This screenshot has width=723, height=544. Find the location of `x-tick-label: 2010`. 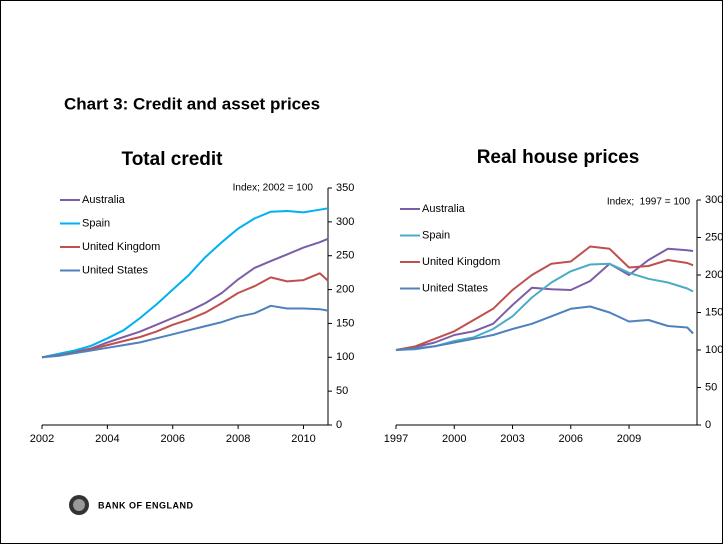

x-tick-label: 2010 is located at coordinates (303, 439).